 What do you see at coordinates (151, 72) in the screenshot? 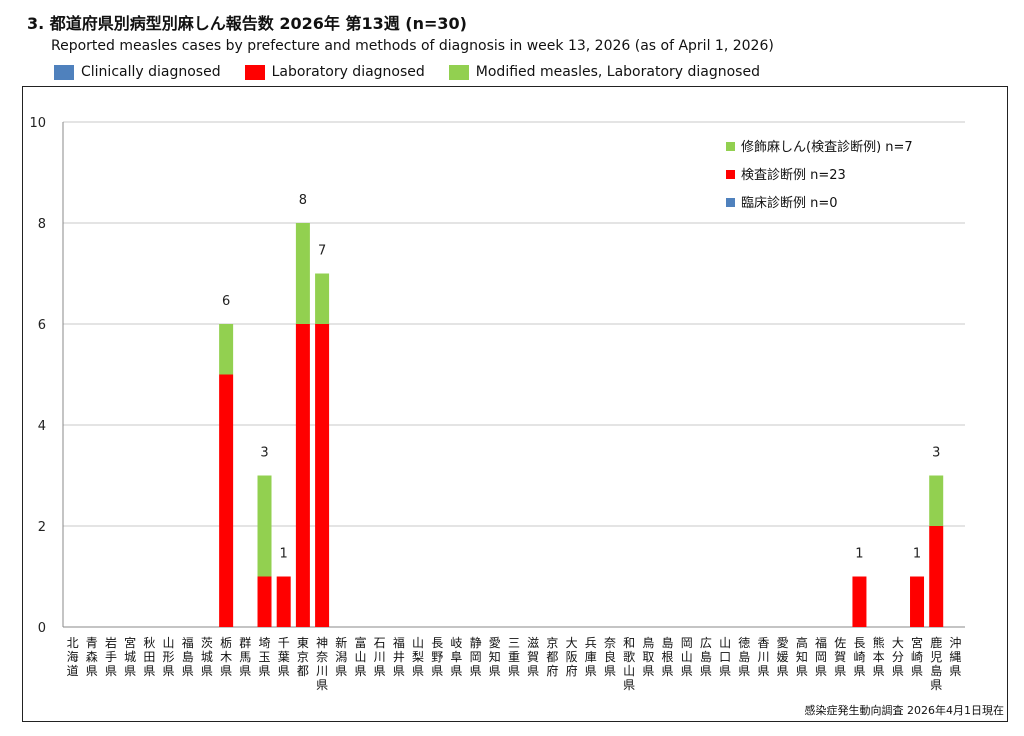
I see `top-legend-label-clinical: Clinically diagnosed` at bounding box center [151, 72].